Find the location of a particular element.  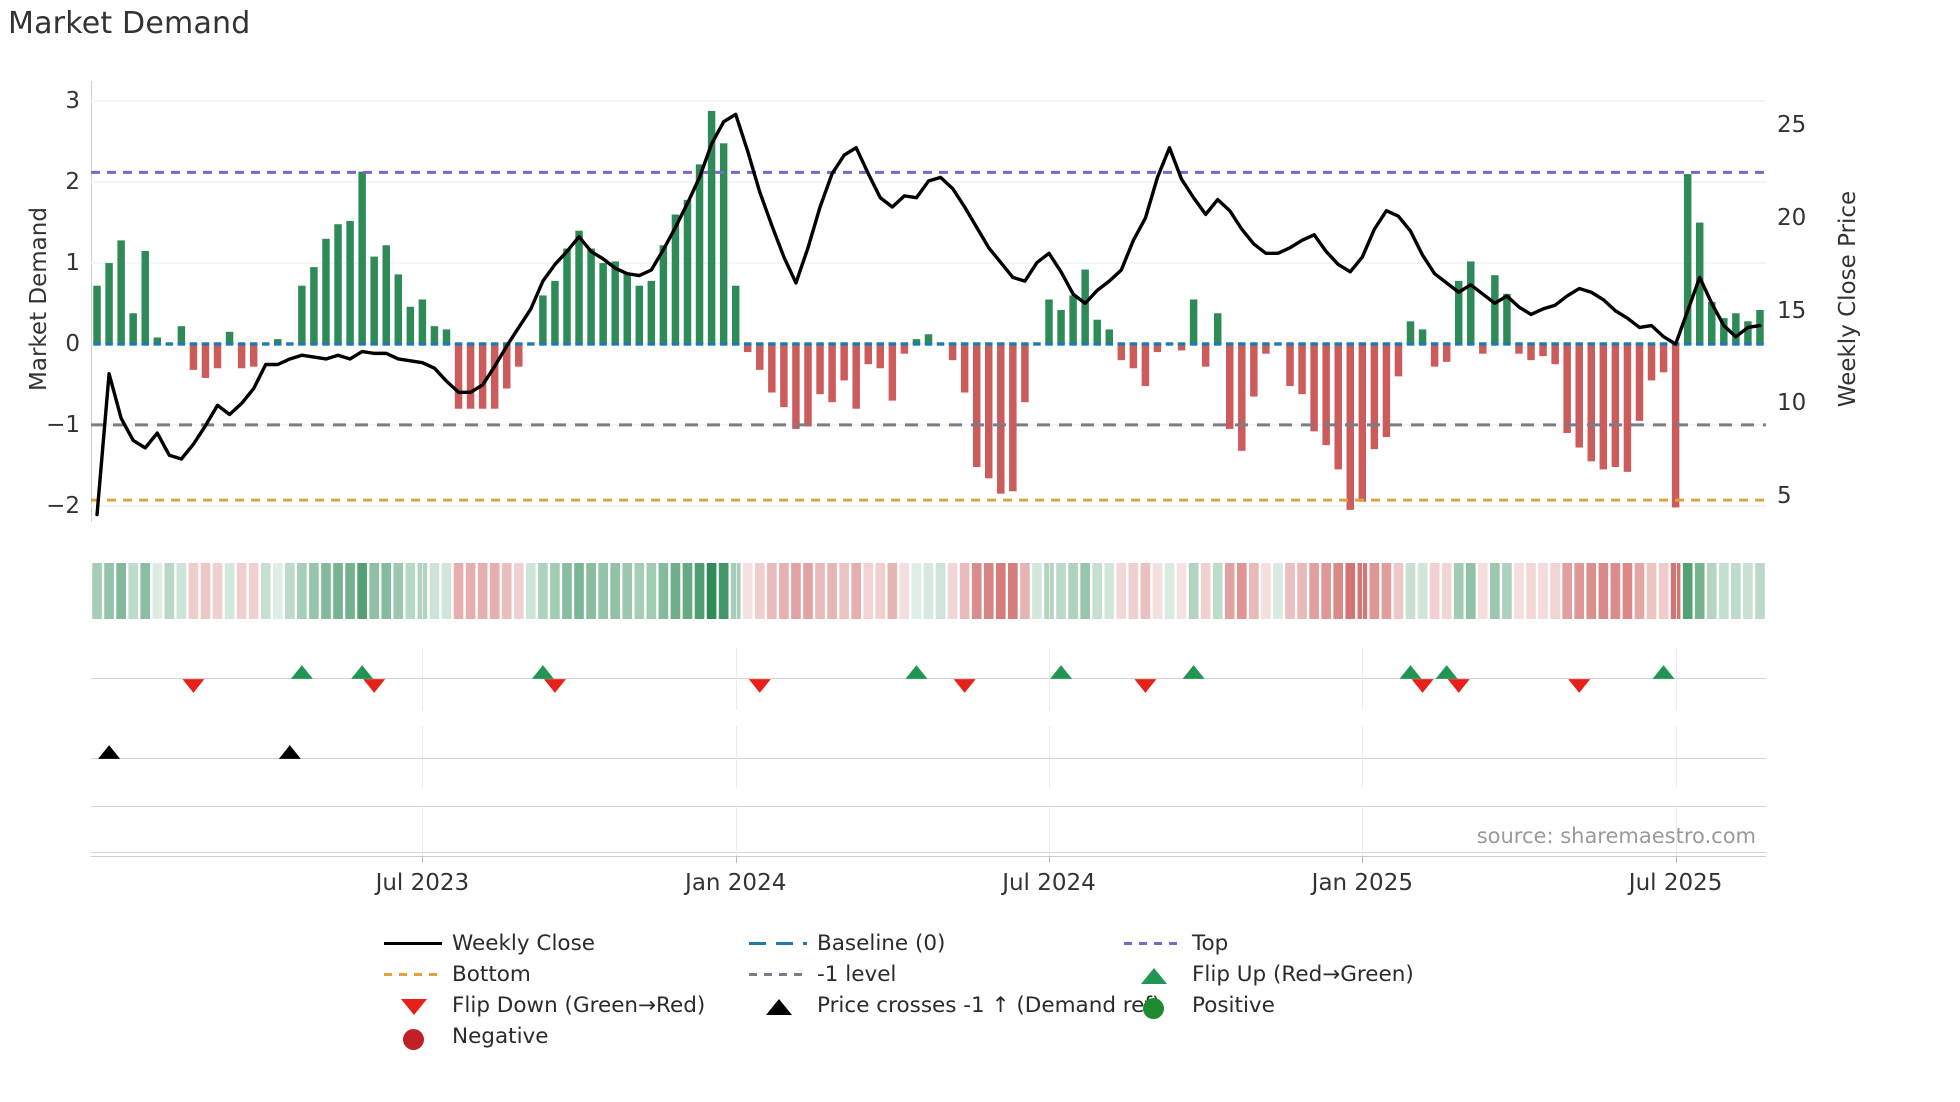

bottom-level-swatch-shape is located at coordinates (413, 974).